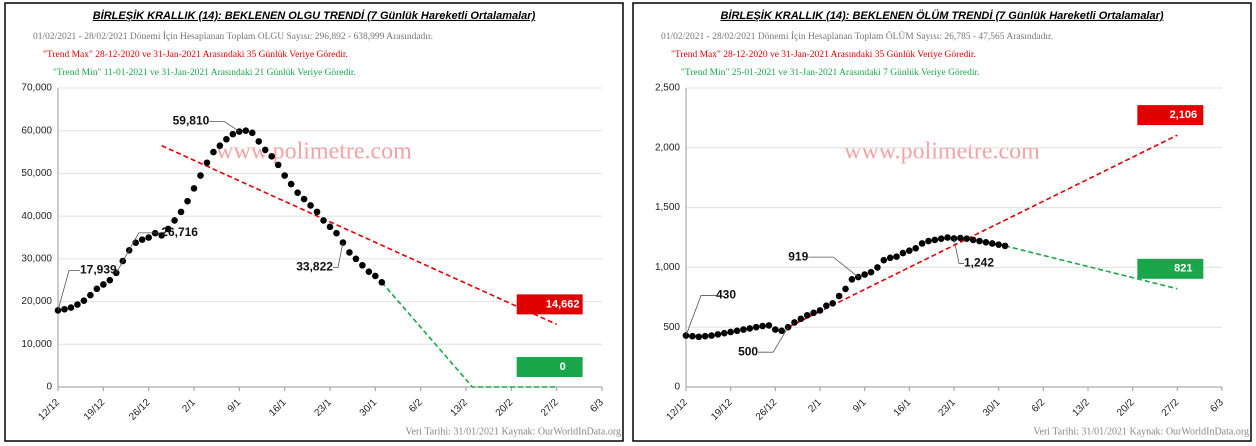  Describe the element at coordinates (563, 367) in the screenshot. I see `trend-label: 0` at that location.